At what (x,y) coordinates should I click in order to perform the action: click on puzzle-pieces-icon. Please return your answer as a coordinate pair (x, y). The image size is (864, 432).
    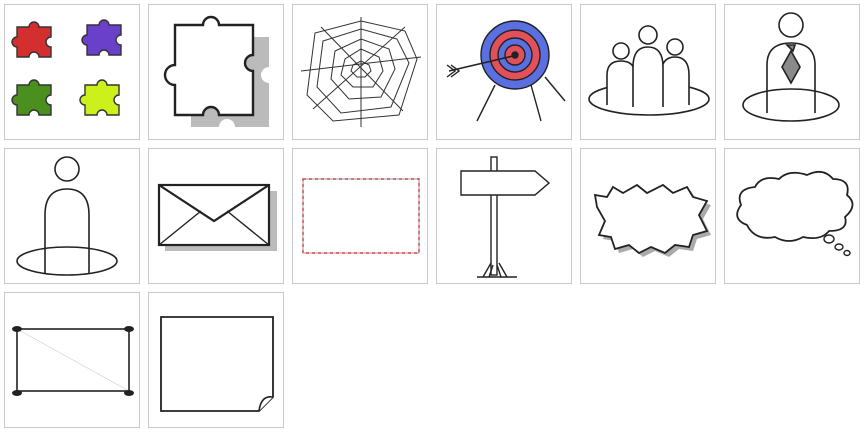
    Looking at the image, I should click on (66, 67).